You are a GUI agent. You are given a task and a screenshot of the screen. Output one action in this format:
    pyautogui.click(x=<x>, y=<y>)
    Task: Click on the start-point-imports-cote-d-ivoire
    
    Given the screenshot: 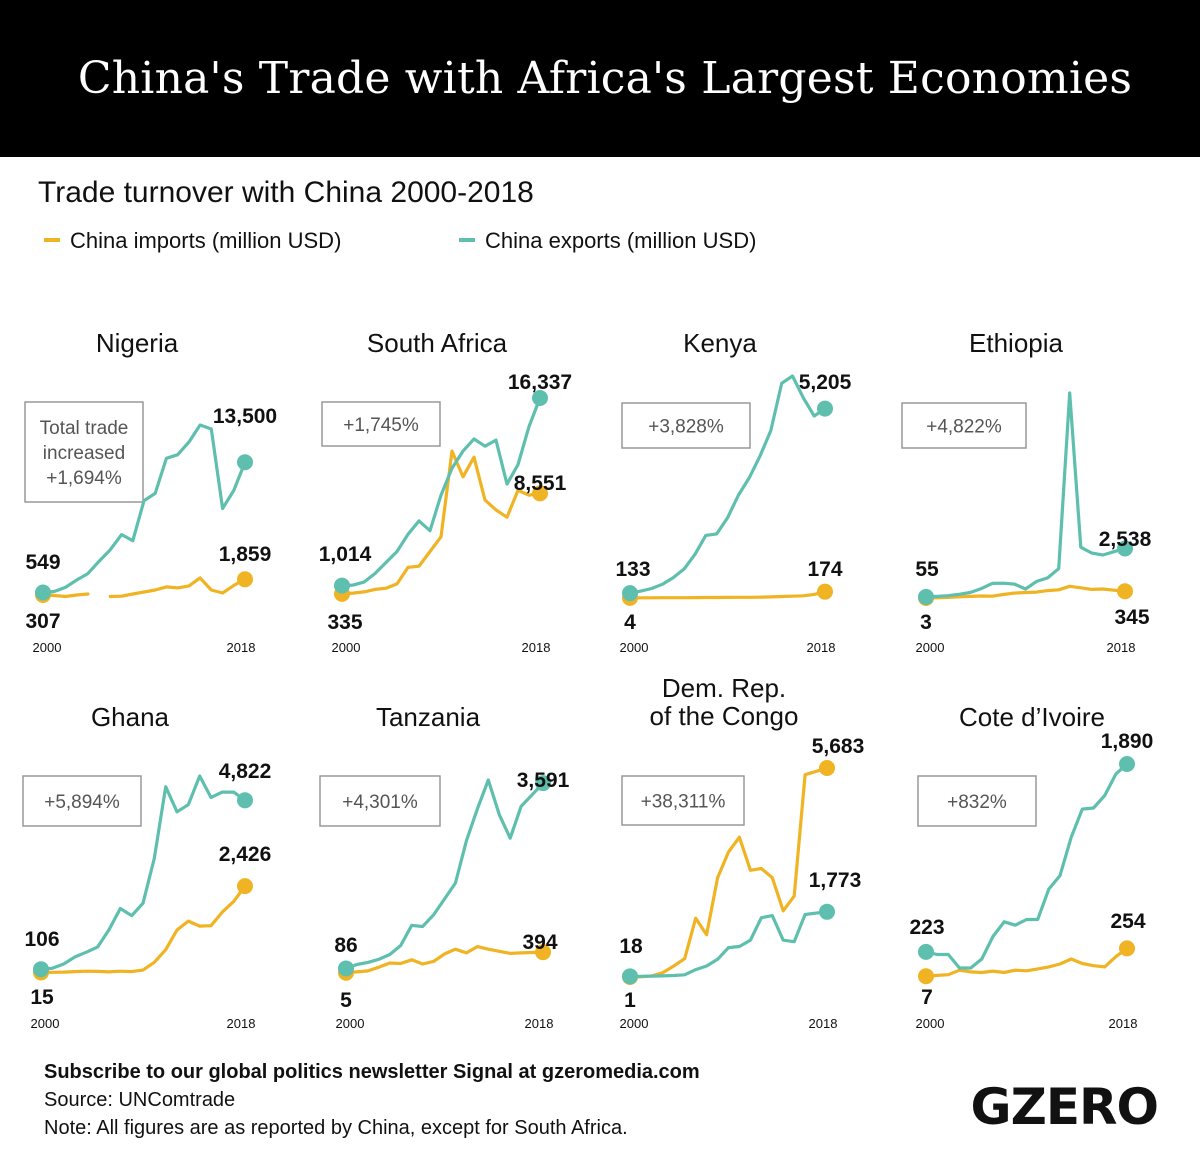 What is the action you would take?
    pyautogui.click(x=926, y=976)
    